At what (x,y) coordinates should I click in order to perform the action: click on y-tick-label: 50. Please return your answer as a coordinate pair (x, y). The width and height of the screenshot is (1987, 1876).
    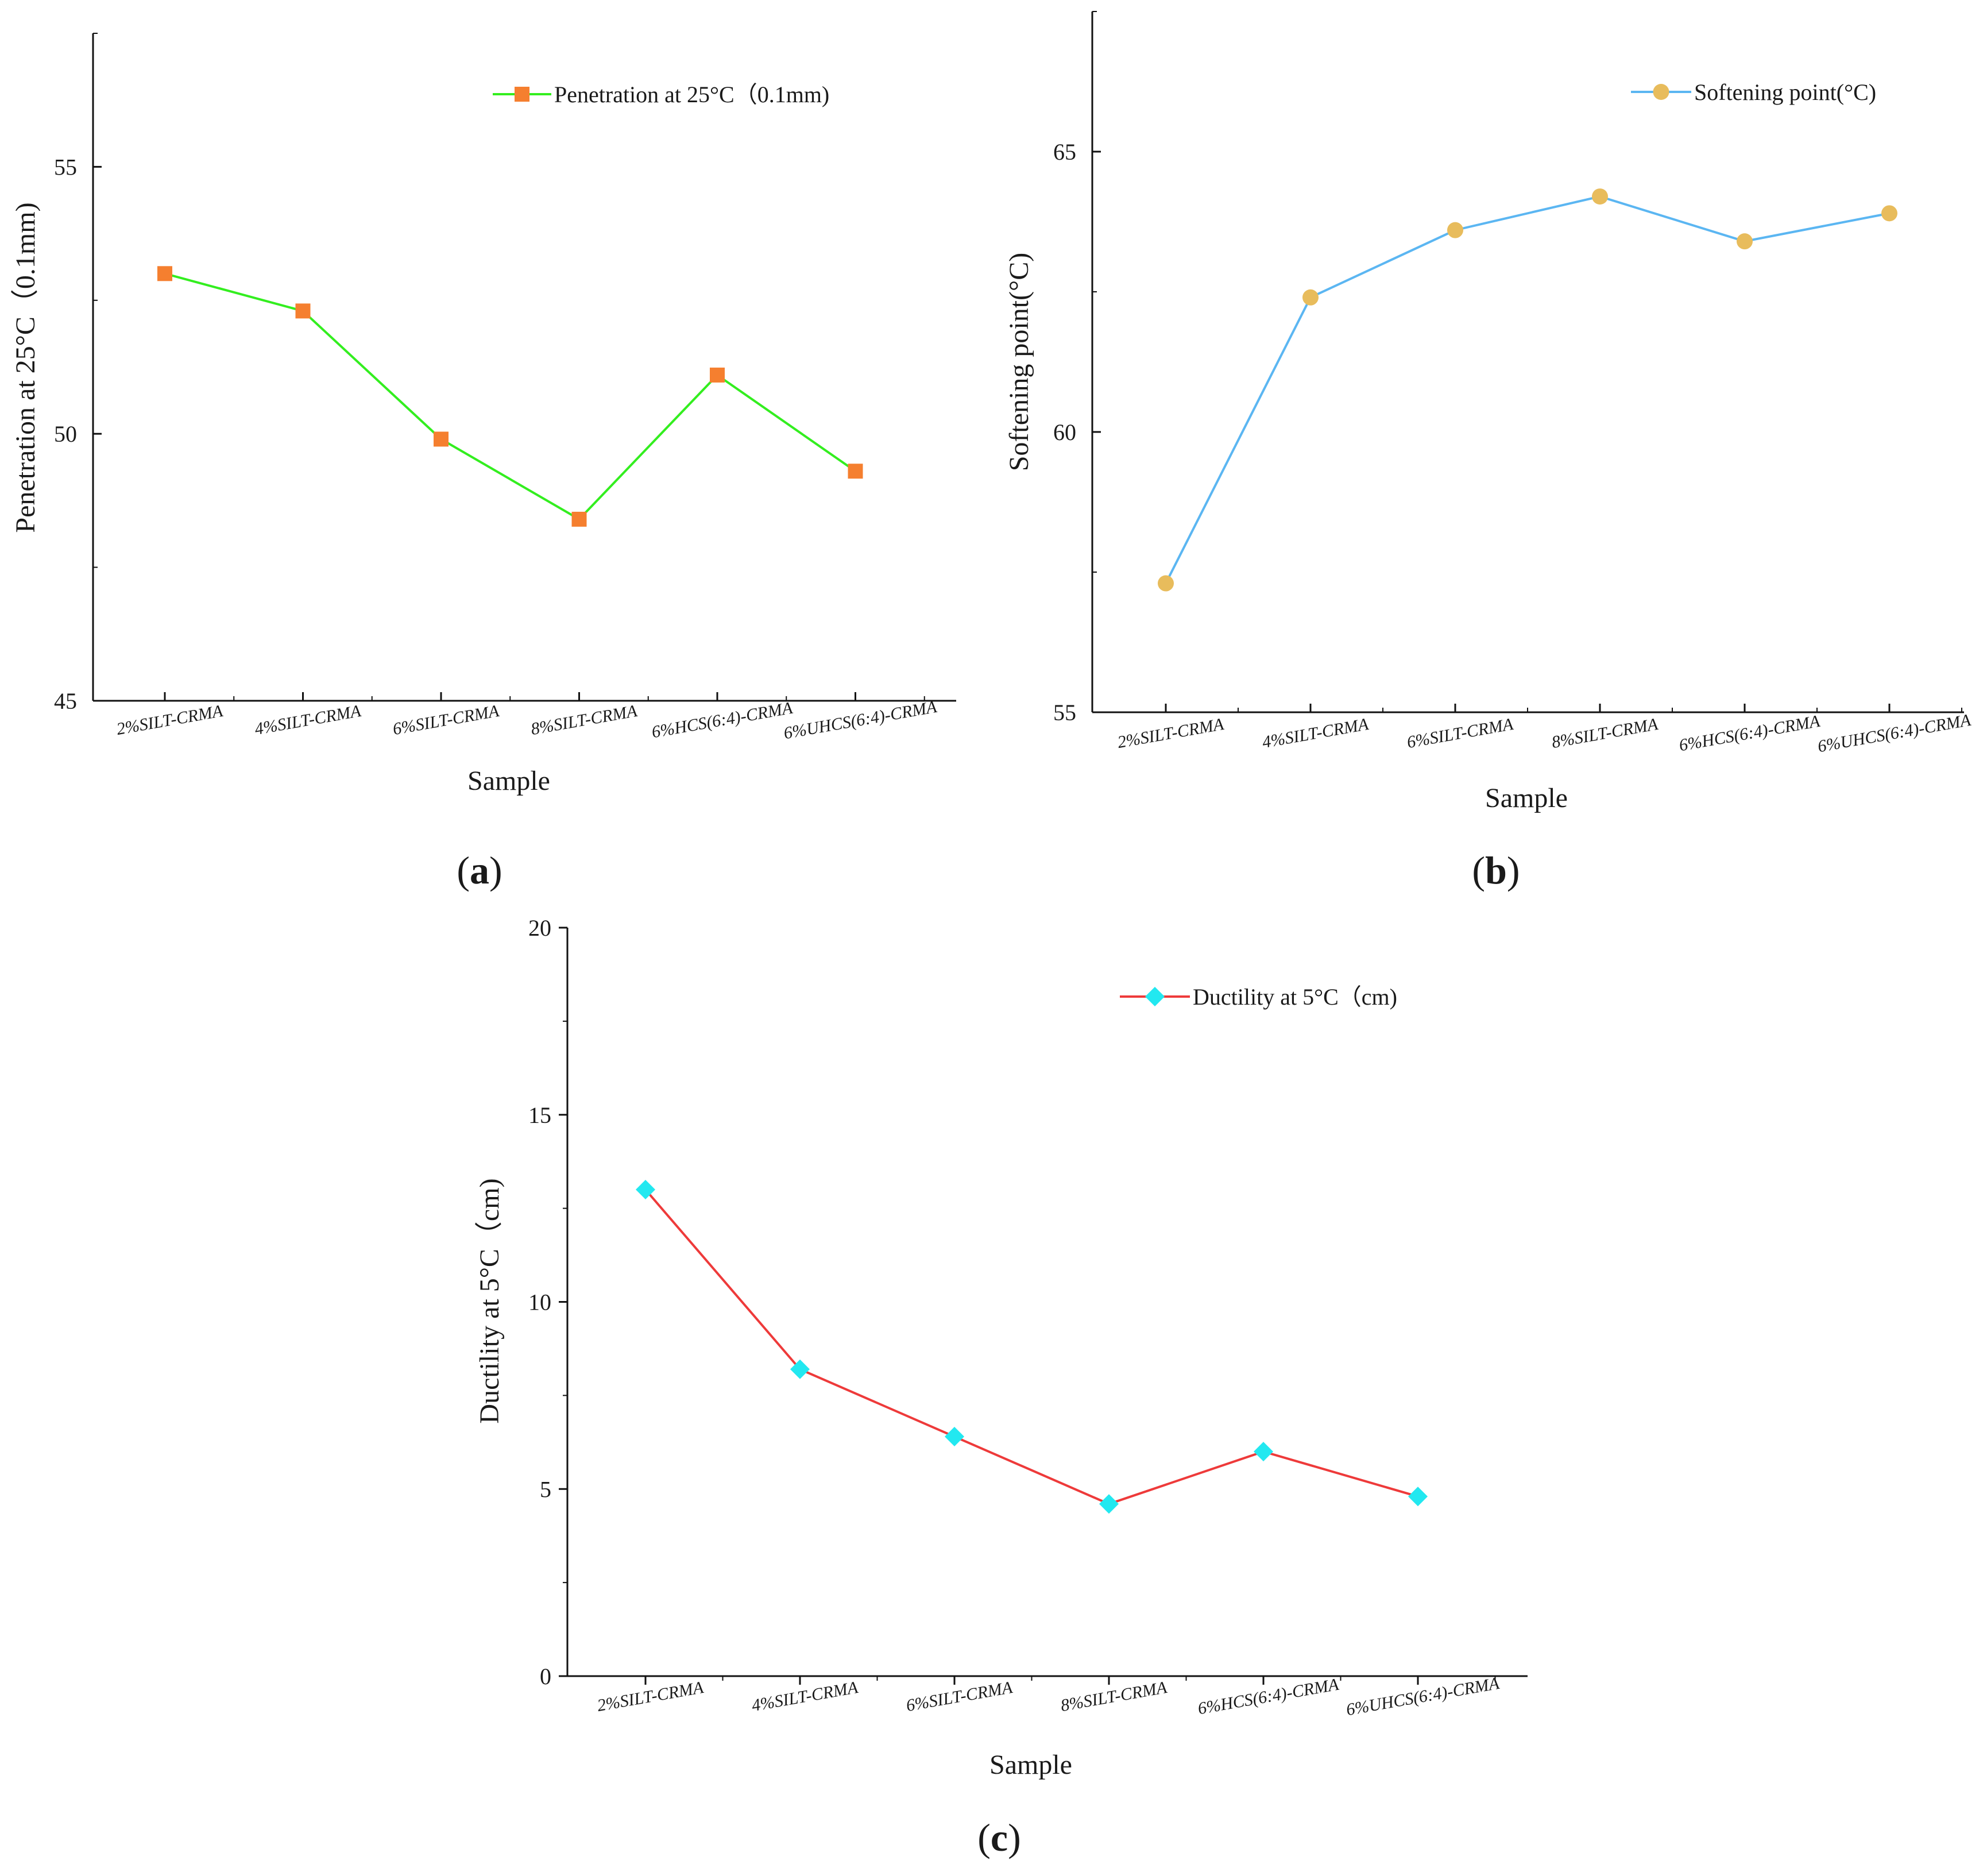
    Looking at the image, I should click on (65, 434).